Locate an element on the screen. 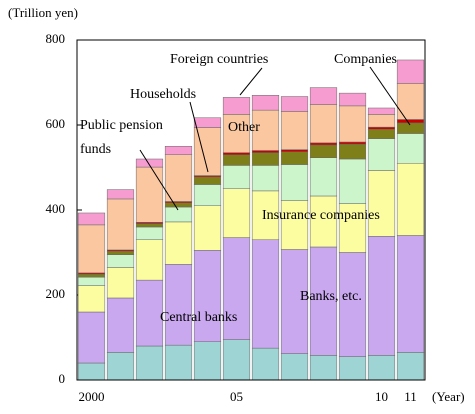 The height and width of the screenshot is (414, 475). annotation: Insurance companies is located at coordinates (321, 215).